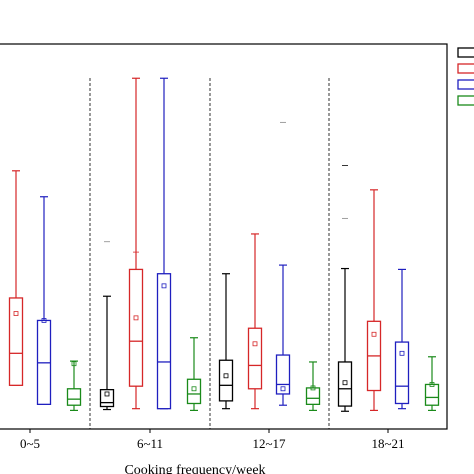 Image resolution: width=474 pixels, height=474 pixels. I want to click on box-s3-6~11-mean-marker, so click(164, 286).